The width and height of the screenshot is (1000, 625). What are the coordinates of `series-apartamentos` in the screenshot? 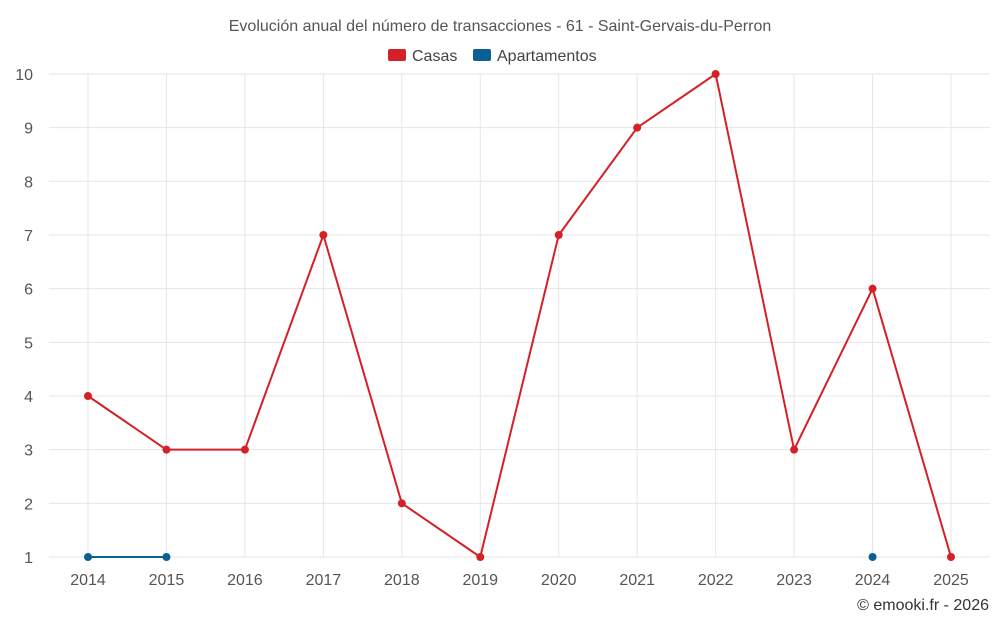 It's located at (480, 557).